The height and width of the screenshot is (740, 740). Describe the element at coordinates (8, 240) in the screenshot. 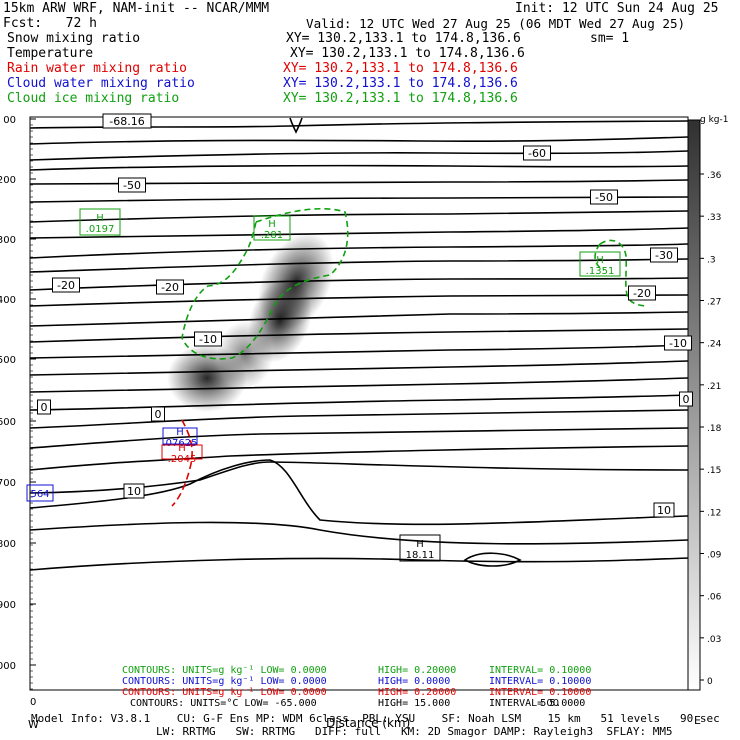

I see `y-tick-label: 300` at that location.